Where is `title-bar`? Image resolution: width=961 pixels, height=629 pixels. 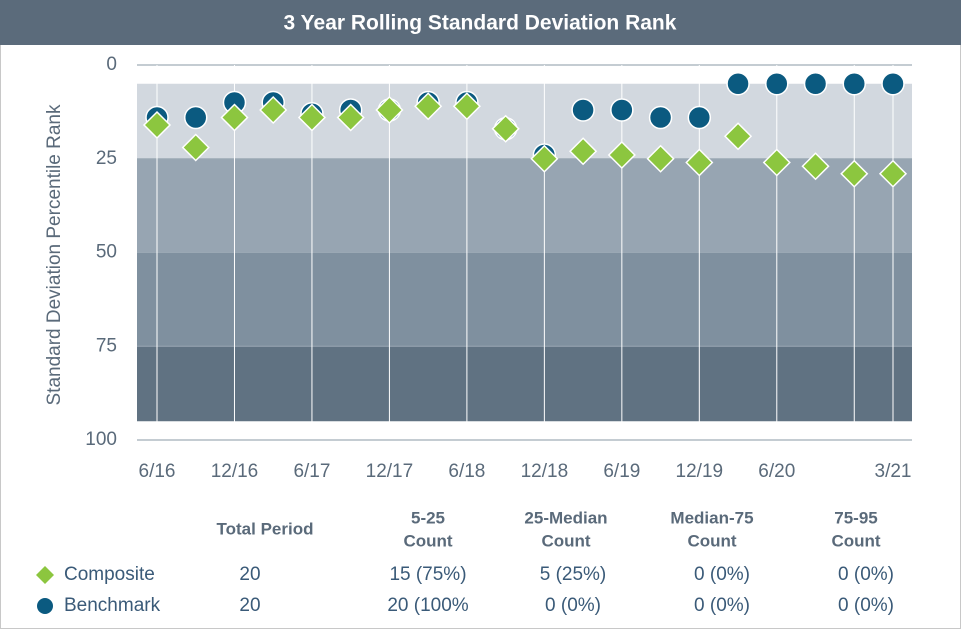 title-bar is located at coordinates (480, 22).